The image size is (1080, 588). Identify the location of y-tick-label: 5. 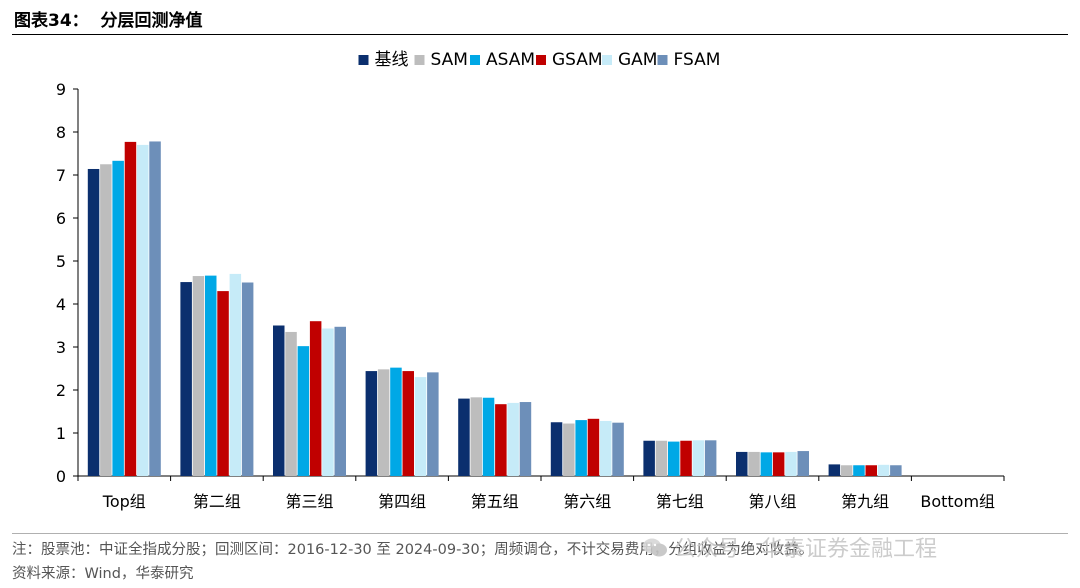
(61, 261).